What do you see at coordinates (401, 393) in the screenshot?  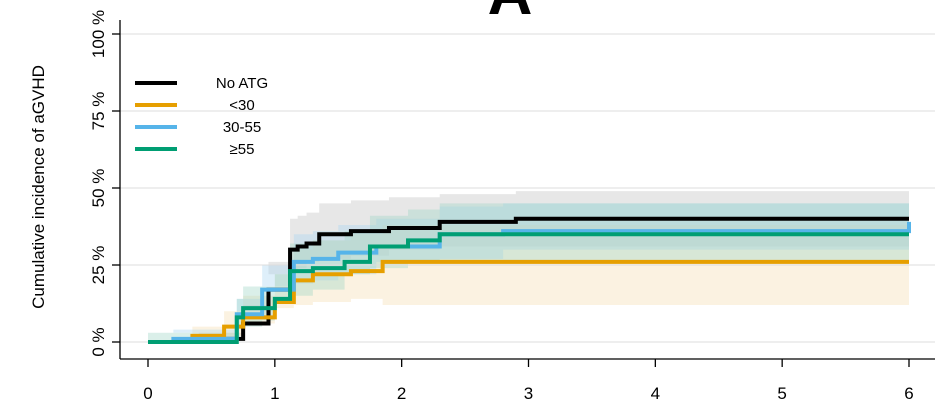 I see `x-tick-label: 2` at bounding box center [401, 393].